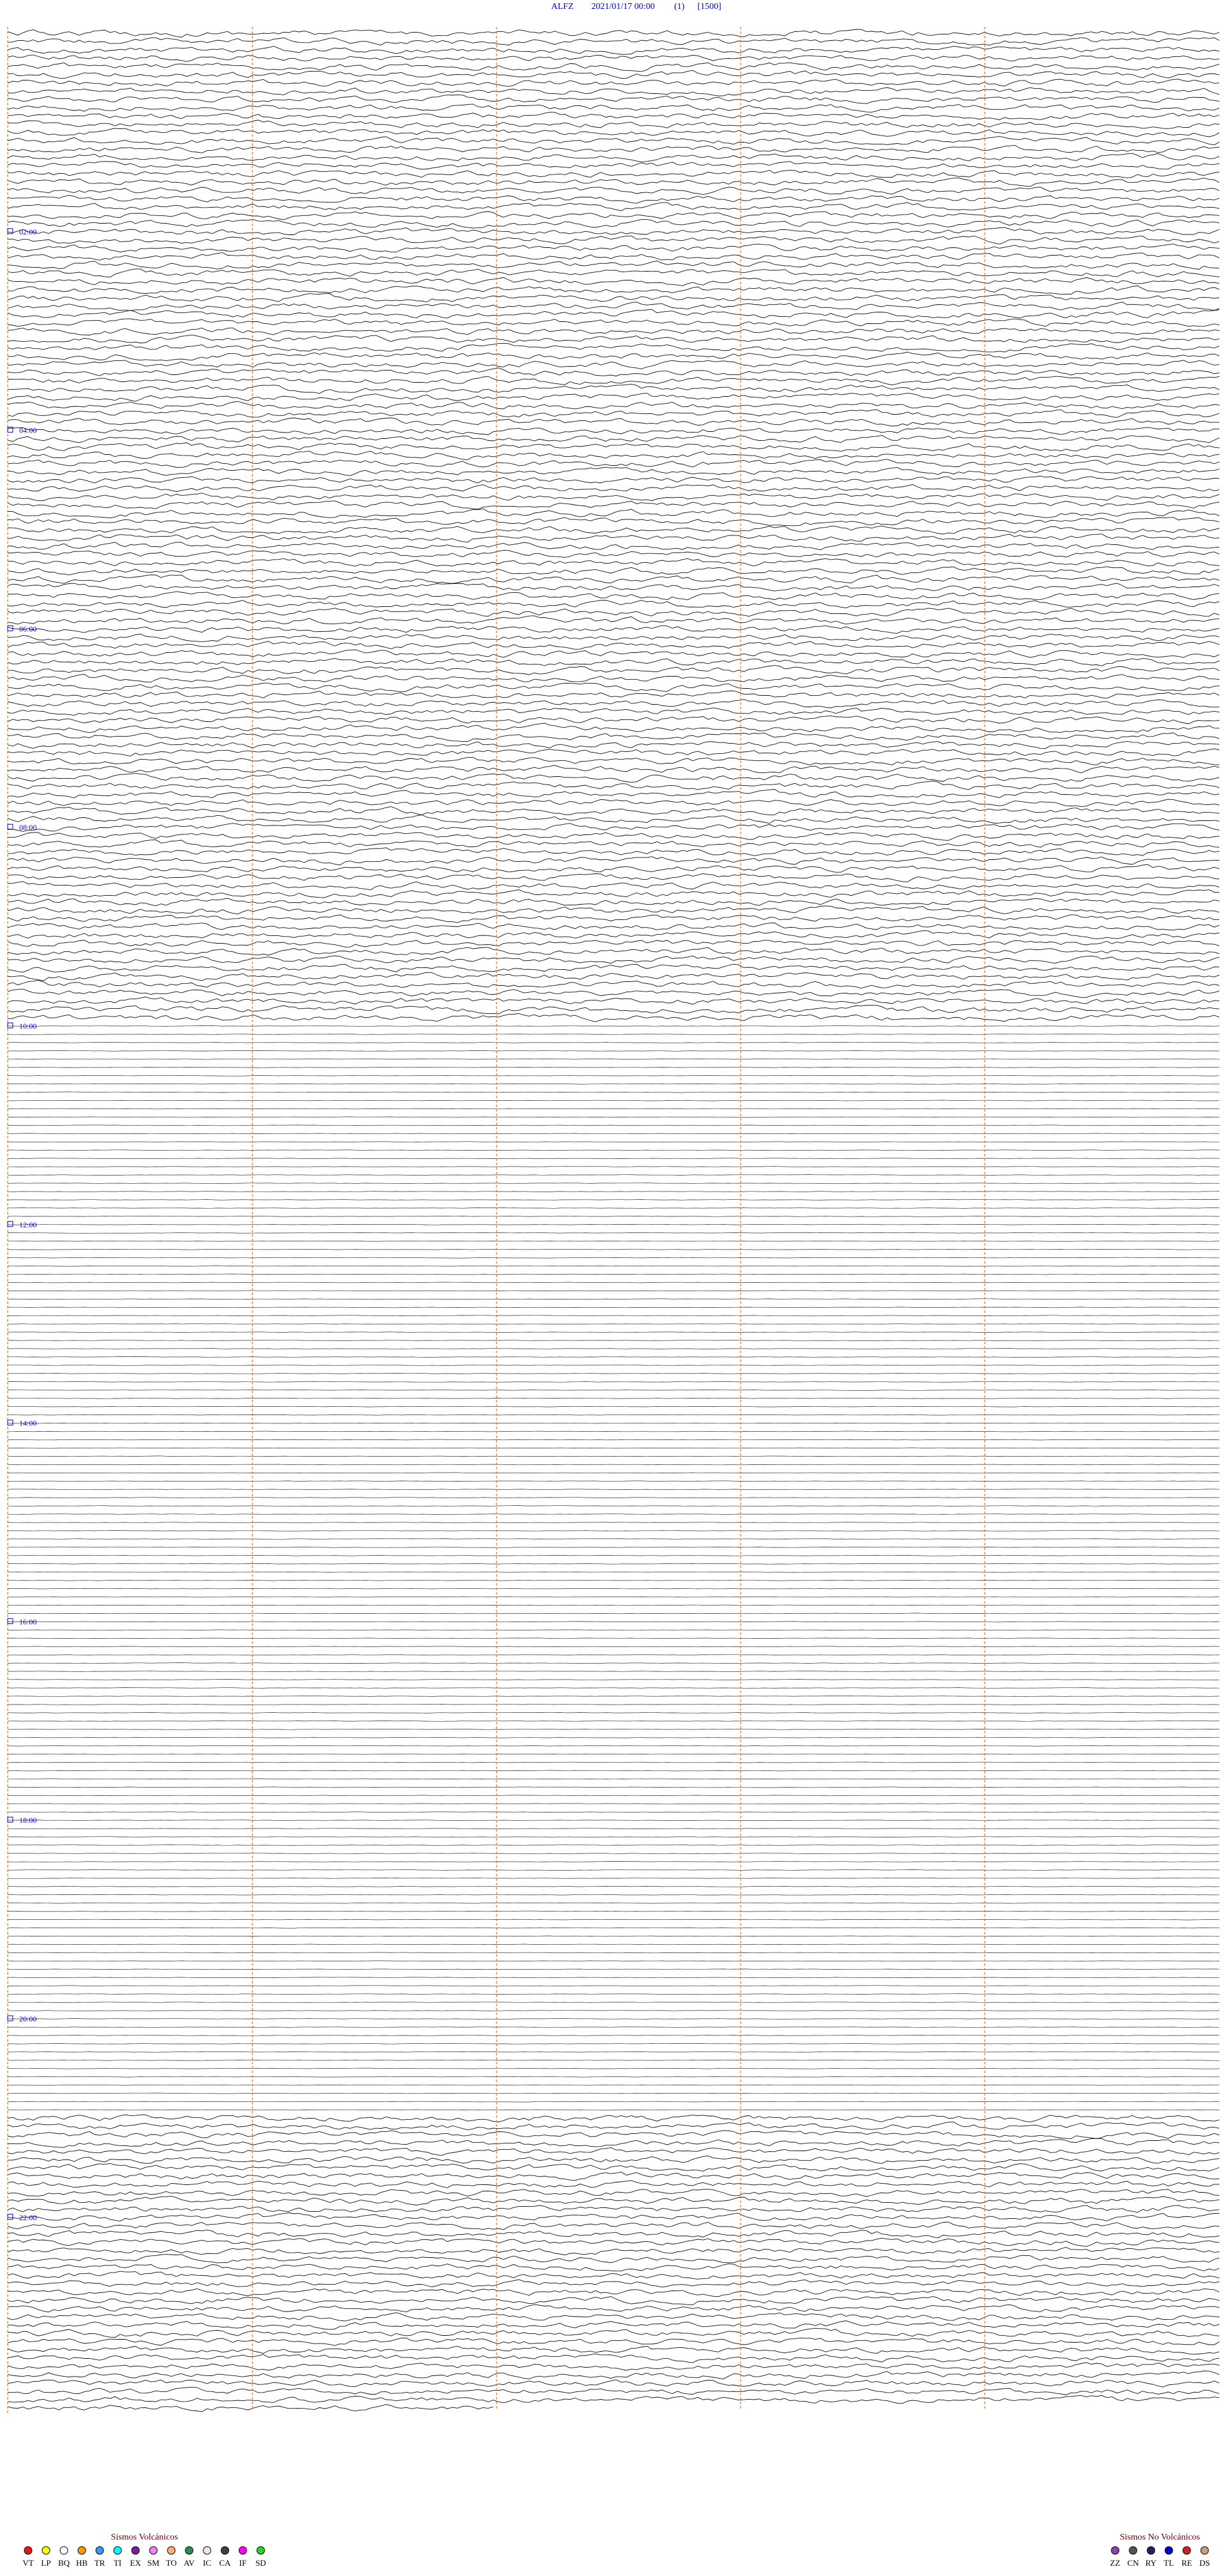 This screenshot has height=2576, width=1227. What do you see at coordinates (27, 1224) in the screenshot?
I see `hour-label: 12:00` at bounding box center [27, 1224].